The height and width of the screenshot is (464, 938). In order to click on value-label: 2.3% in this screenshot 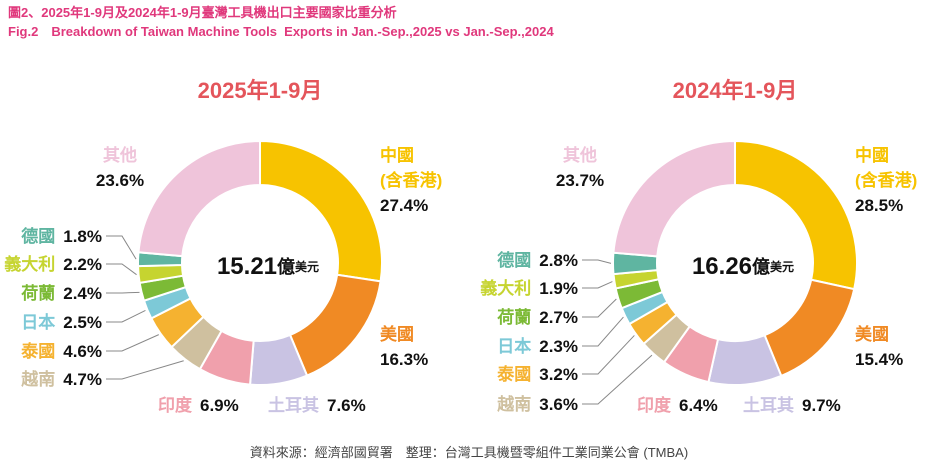, I will do `click(558, 346)`.